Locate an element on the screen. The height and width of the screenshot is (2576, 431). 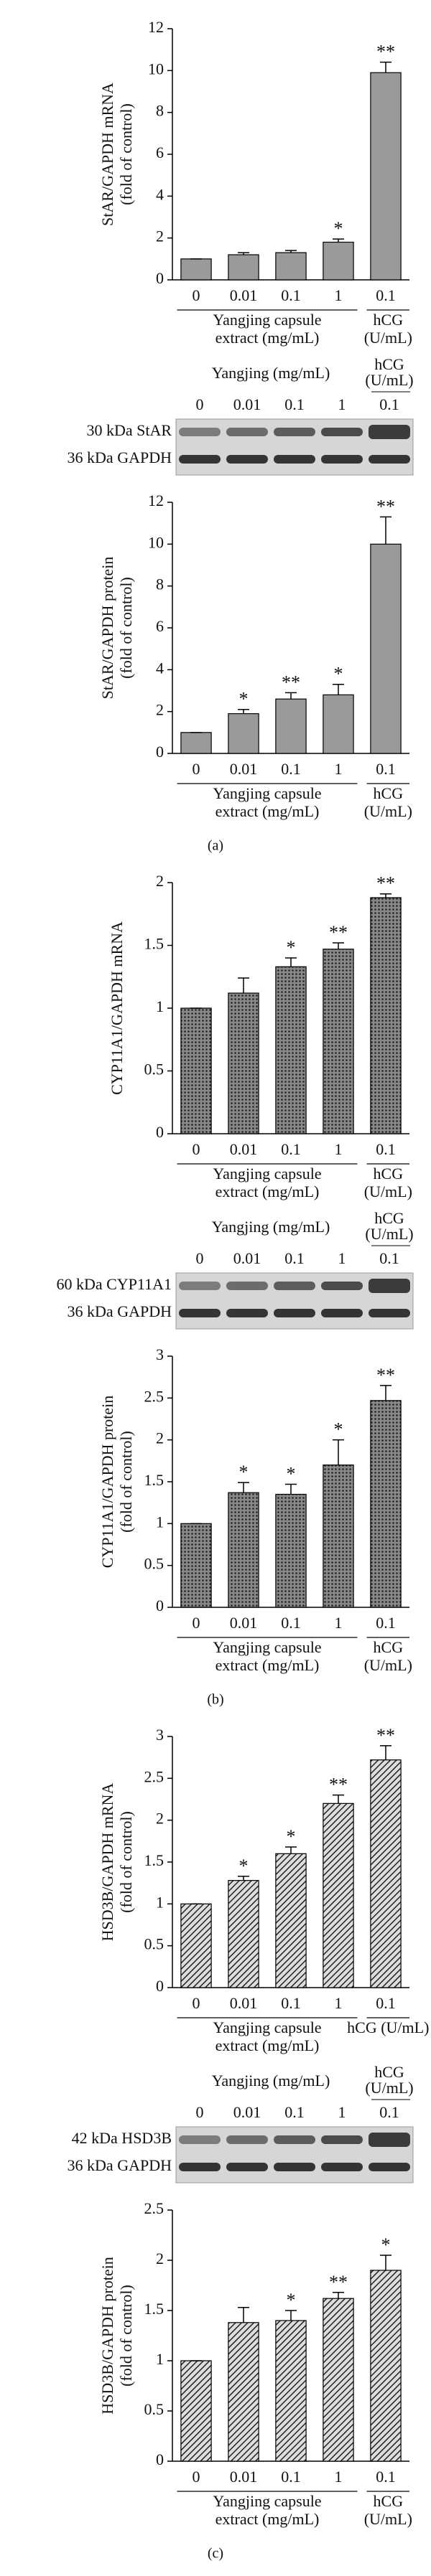
y-axis-label: HSD3B/GAPDH mRNA is located at coordinates (107, 1862).